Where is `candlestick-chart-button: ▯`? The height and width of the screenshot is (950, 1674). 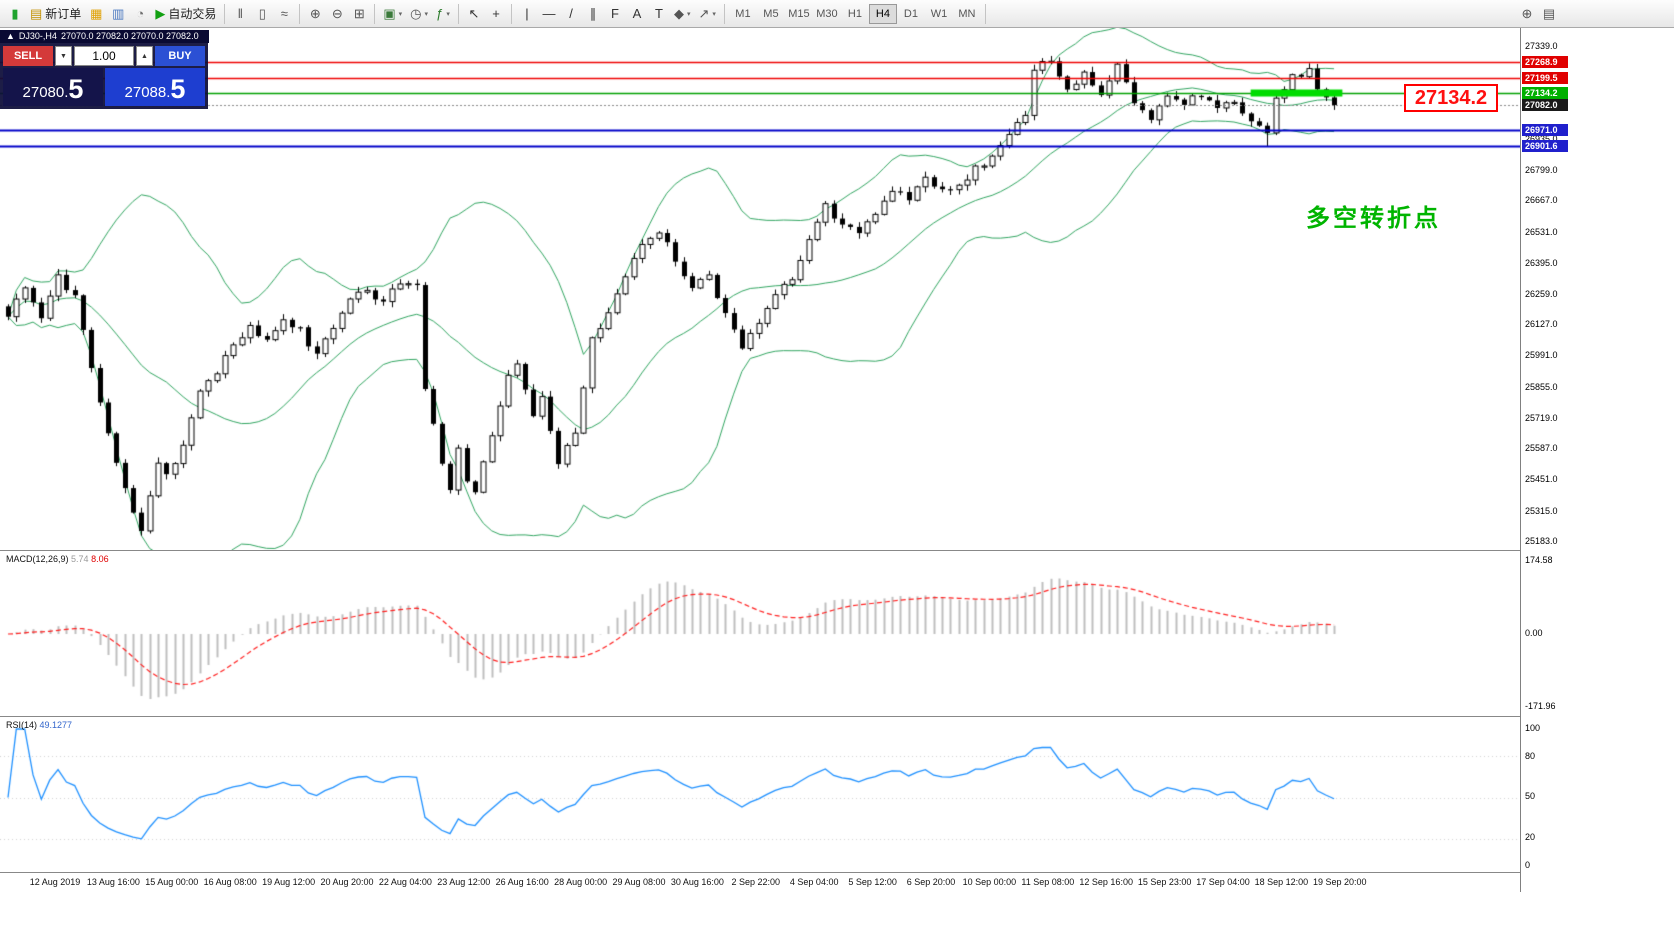 candlestick-chart-button: ▯ is located at coordinates (262, 14).